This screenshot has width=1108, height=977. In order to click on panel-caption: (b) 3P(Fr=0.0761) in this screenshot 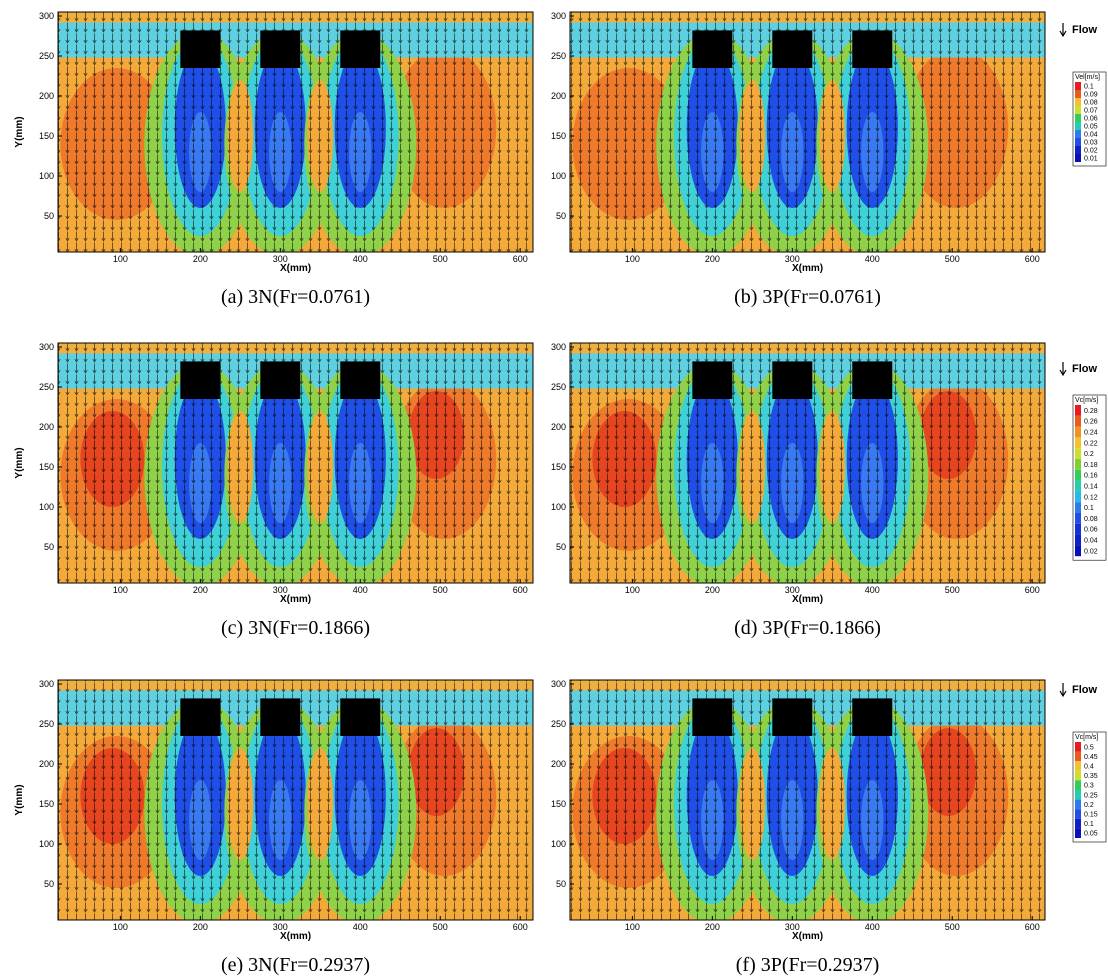, I will do `click(807, 297)`.